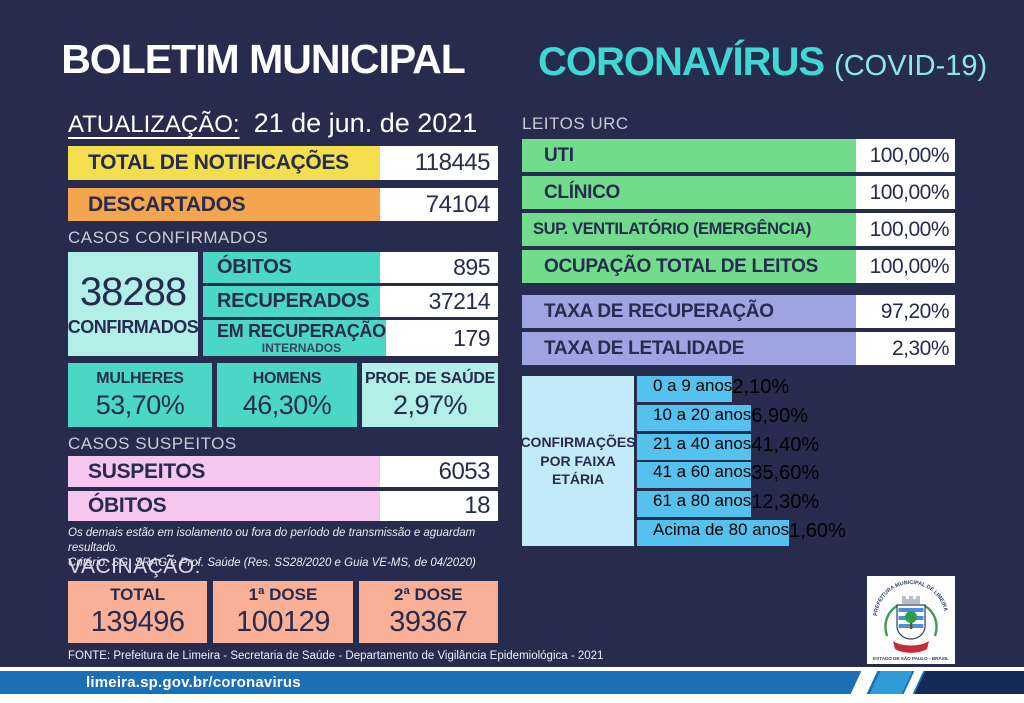 The width and height of the screenshot is (1024, 703). I want to click on laurel-left, so click(891, 620).